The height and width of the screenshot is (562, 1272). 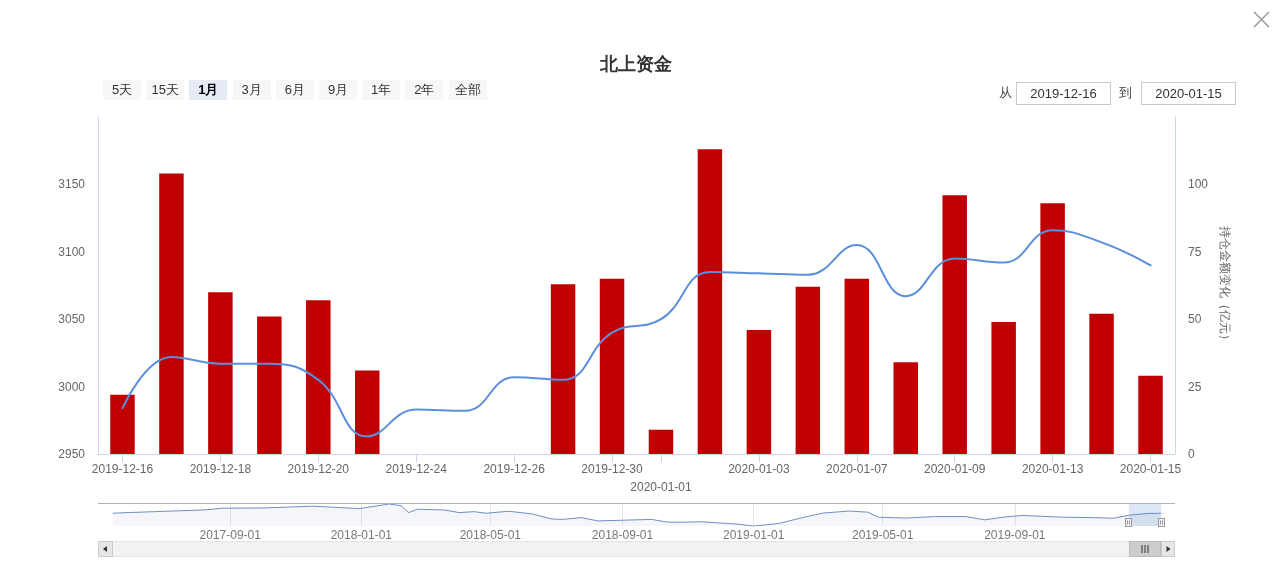 I want to click on y2-tick-label: 50, so click(x=1195, y=319).